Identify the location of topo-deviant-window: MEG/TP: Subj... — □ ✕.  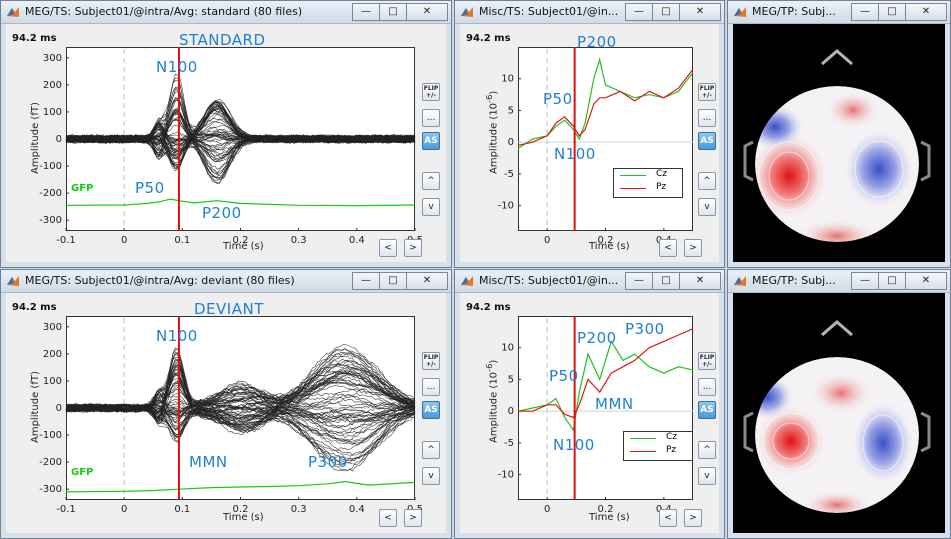
(839, 404).